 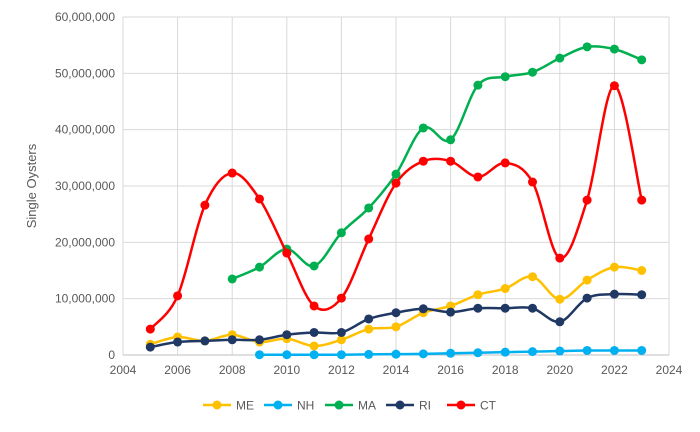 I want to click on y-tick-label: 30,000,000, so click(x=85, y=186).